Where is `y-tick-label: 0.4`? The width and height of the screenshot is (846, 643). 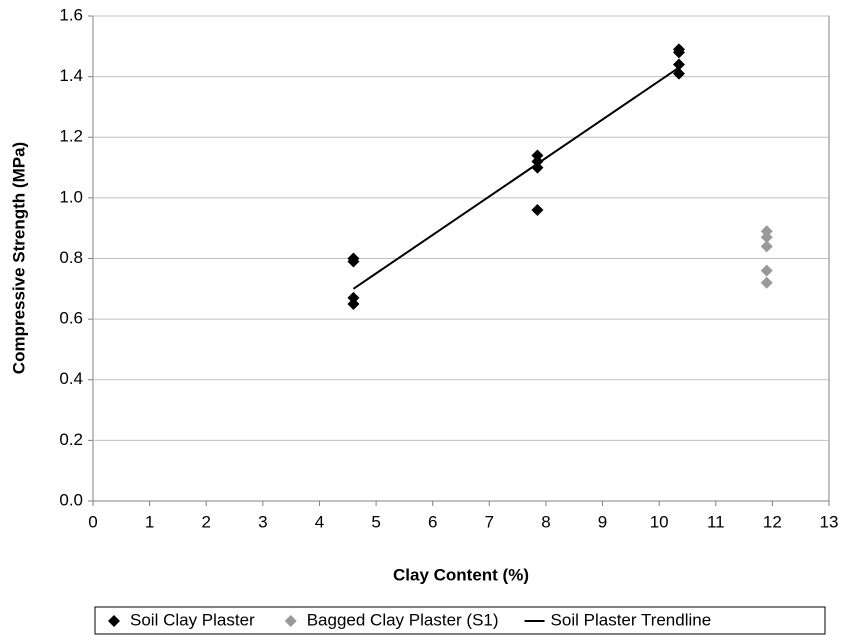 y-tick-label: 0.4 is located at coordinates (71, 378).